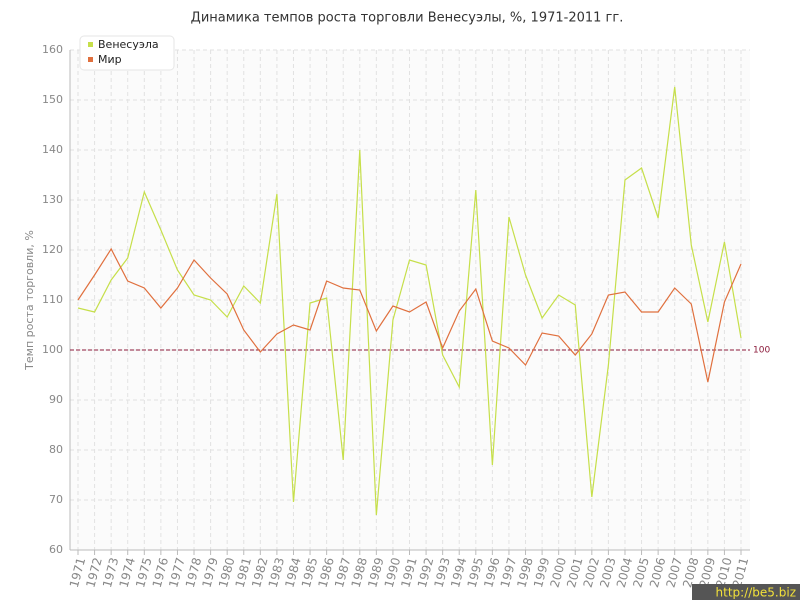 Image resolution: width=800 pixels, height=600 pixels. I want to click on watermark: http://be5.biz, so click(756, 593).